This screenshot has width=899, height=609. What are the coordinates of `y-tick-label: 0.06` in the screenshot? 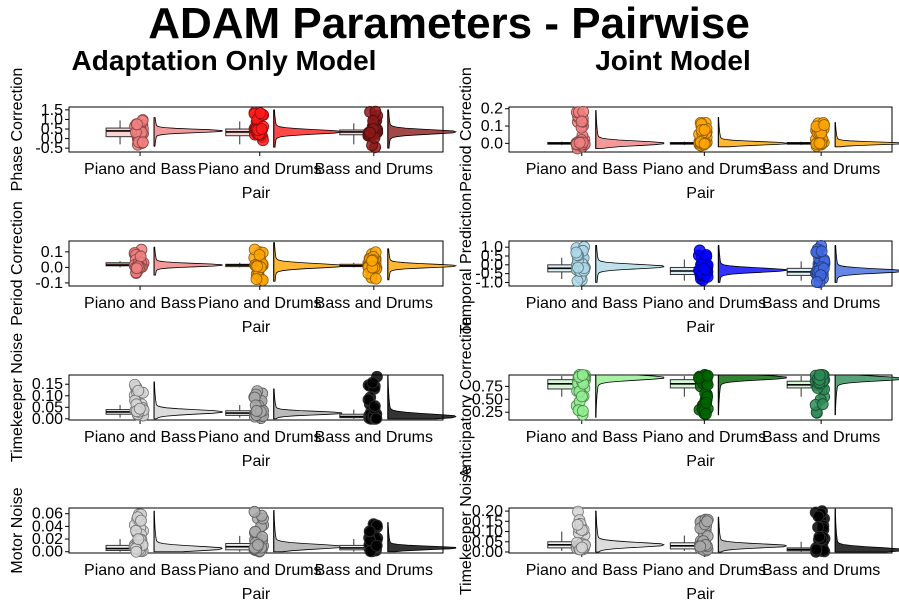 It's located at (47, 514).